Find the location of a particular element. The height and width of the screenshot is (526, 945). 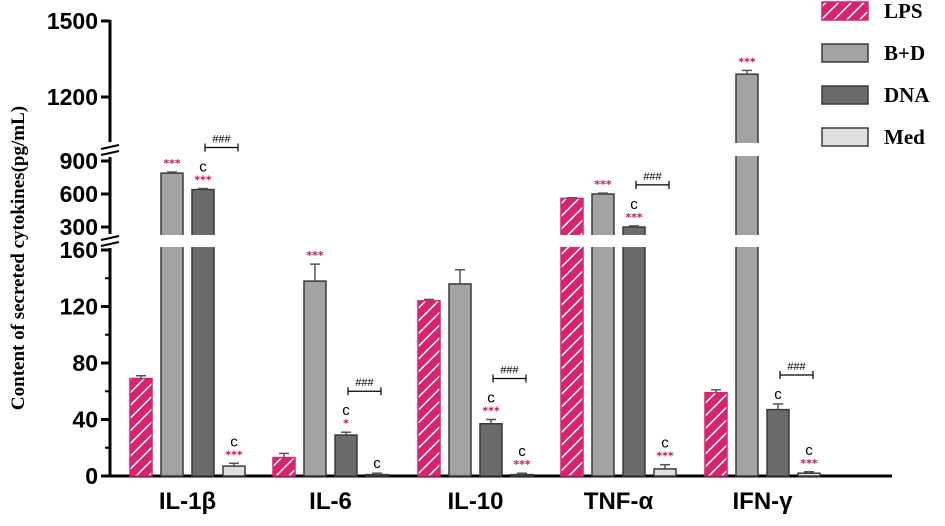

y-tick-label: 80 is located at coordinates (85, 363).